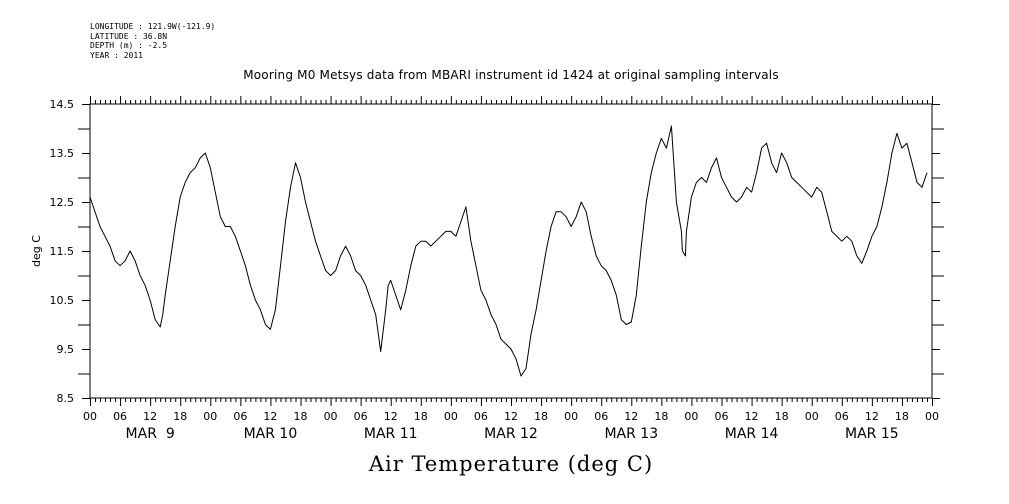  Describe the element at coordinates (752, 434) in the screenshot. I see `x-date-label: MAR 14` at that location.